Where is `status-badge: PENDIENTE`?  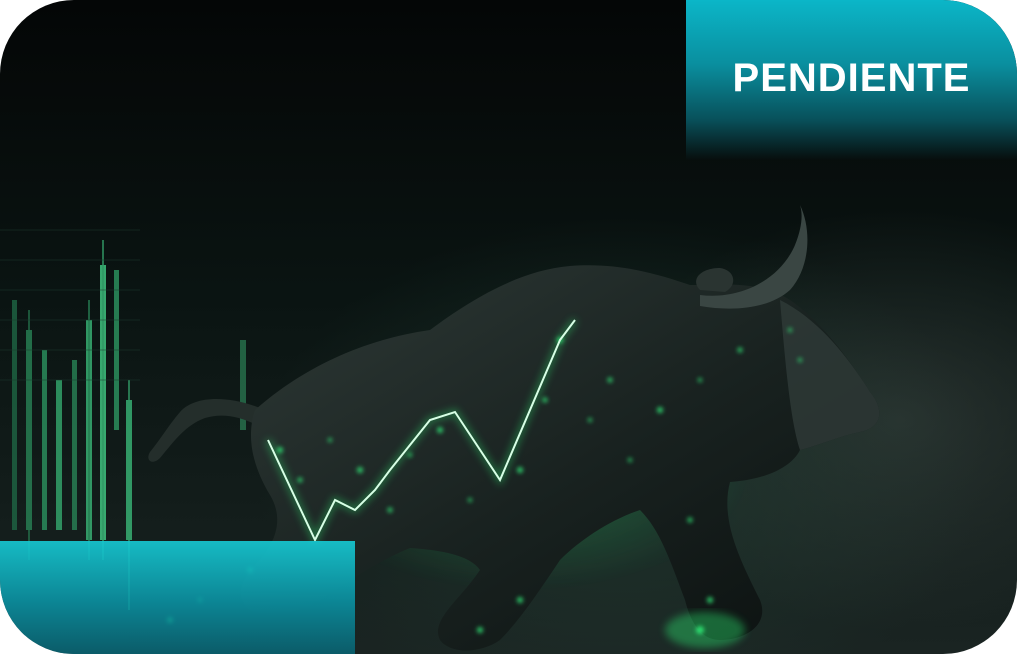 status-badge: PENDIENTE is located at coordinates (851, 80).